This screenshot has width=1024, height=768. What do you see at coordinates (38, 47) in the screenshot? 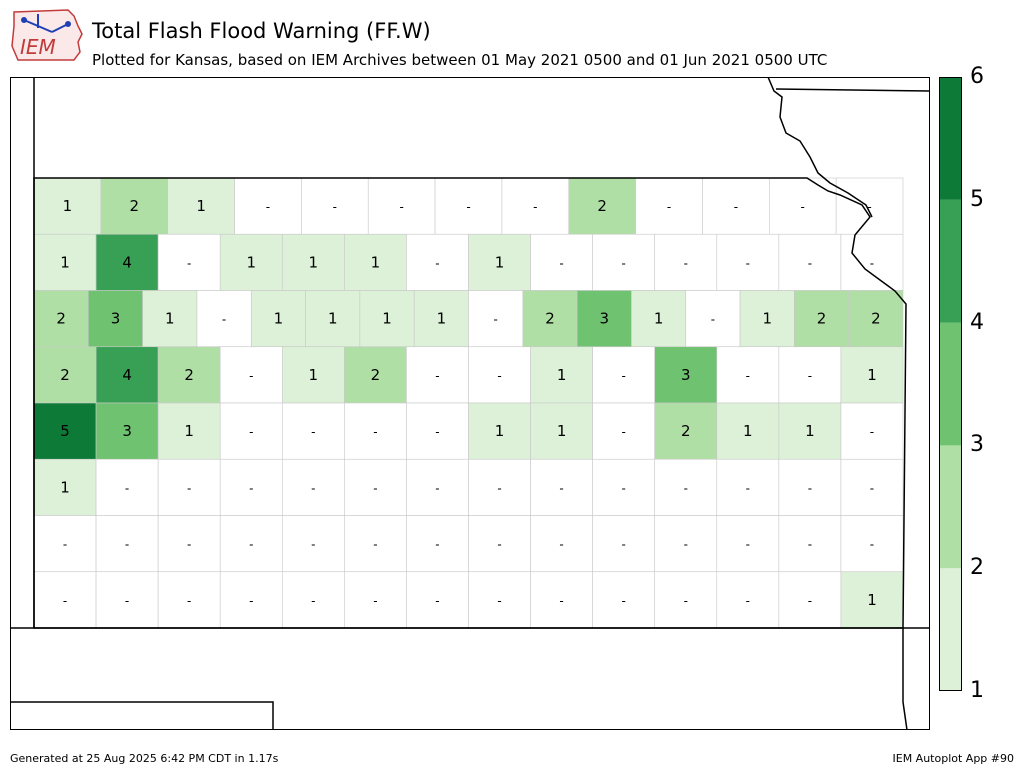
I see `logo-text: IEM` at bounding box center [38, 47].